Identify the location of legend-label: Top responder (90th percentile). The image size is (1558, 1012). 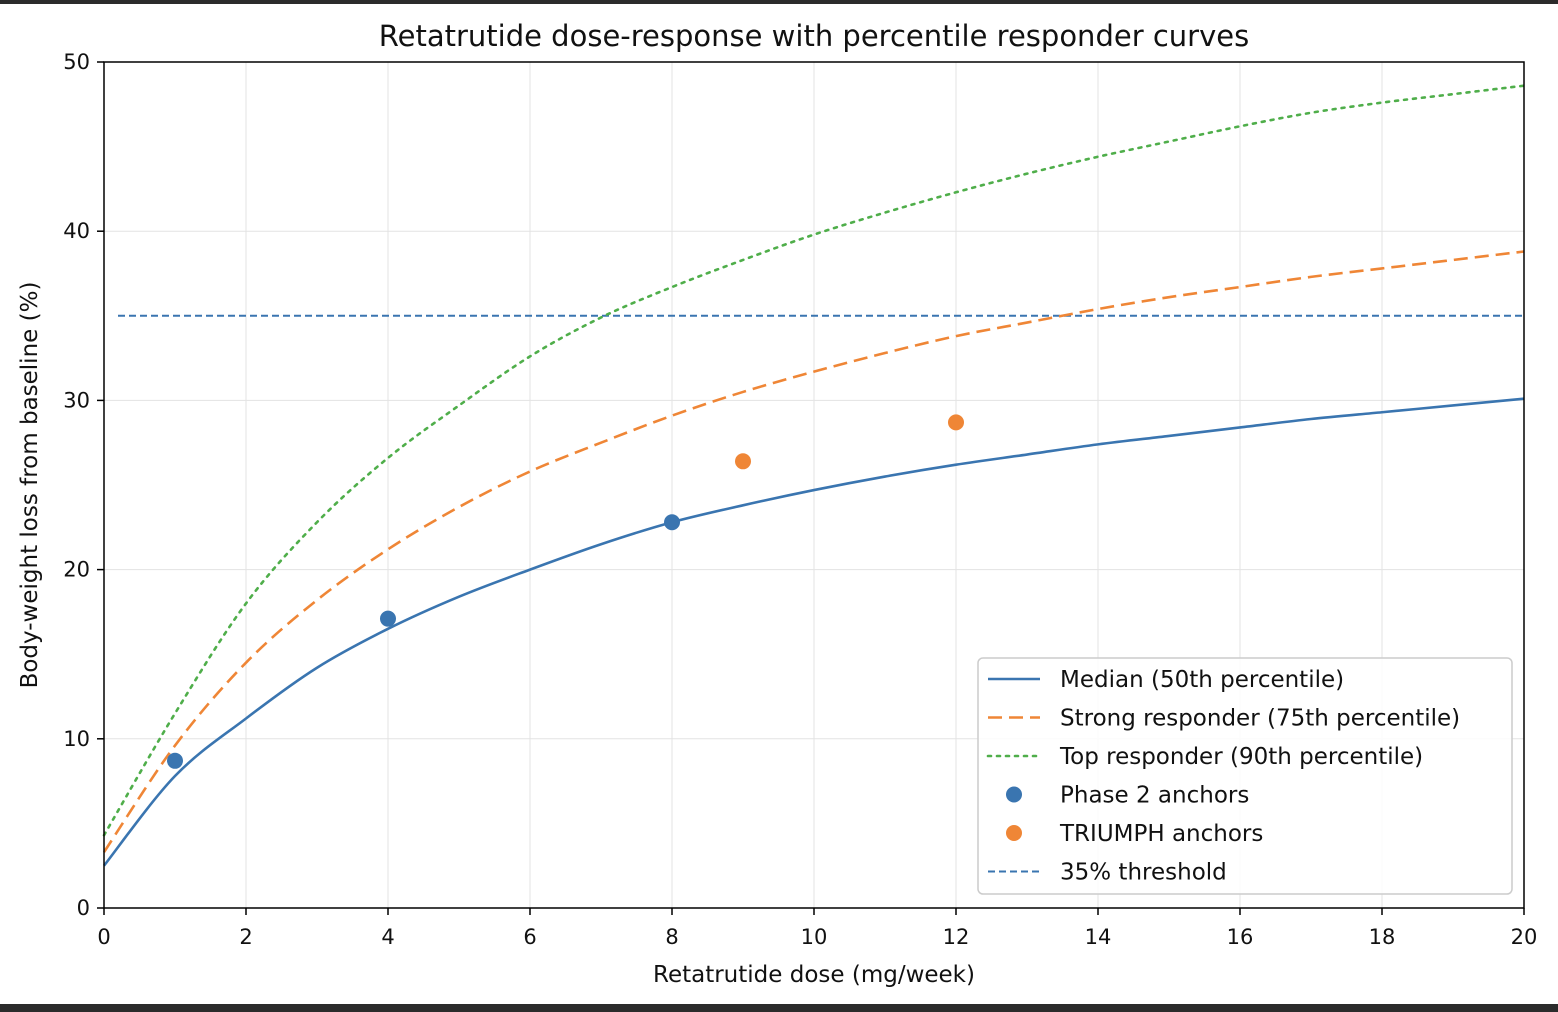
(1241, 757).